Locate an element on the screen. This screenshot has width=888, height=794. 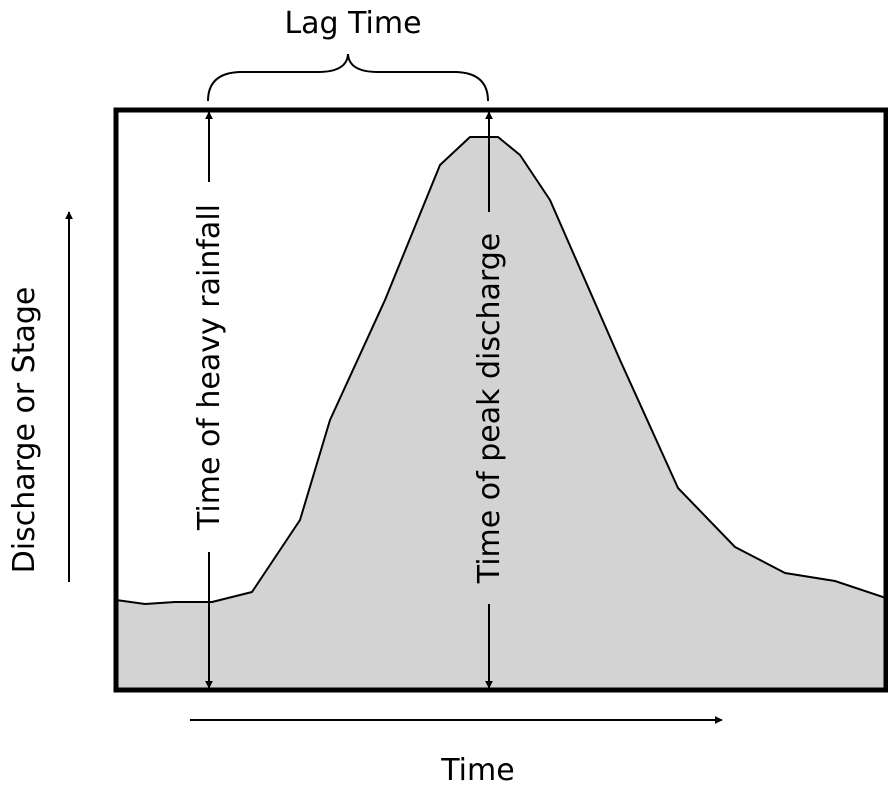
lag-time-brace is located at coordinates (348, 77).